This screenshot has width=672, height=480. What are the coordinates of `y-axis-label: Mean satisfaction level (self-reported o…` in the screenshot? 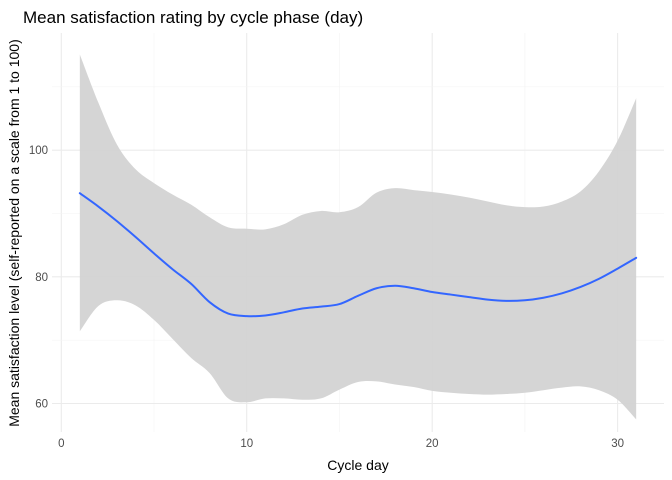 It's located at (14, 233).